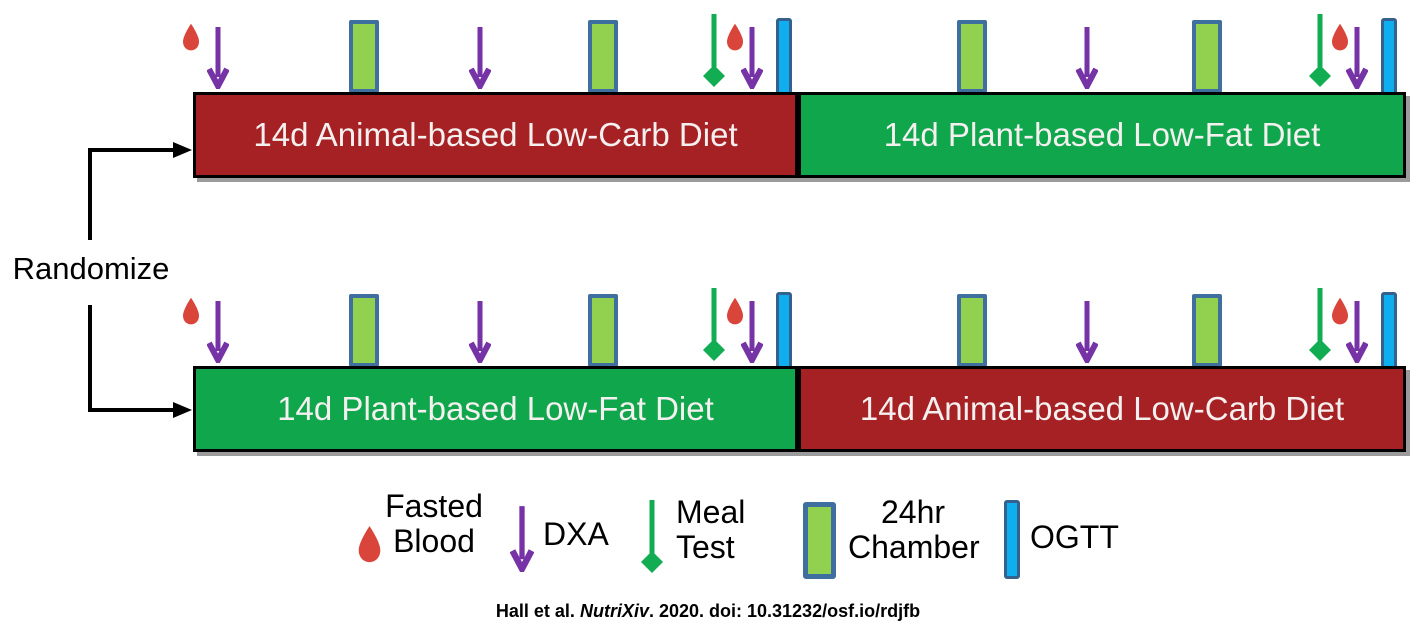  I want to click on legend-label-fasted-blood: Fasted Blood, so click(434, 523).